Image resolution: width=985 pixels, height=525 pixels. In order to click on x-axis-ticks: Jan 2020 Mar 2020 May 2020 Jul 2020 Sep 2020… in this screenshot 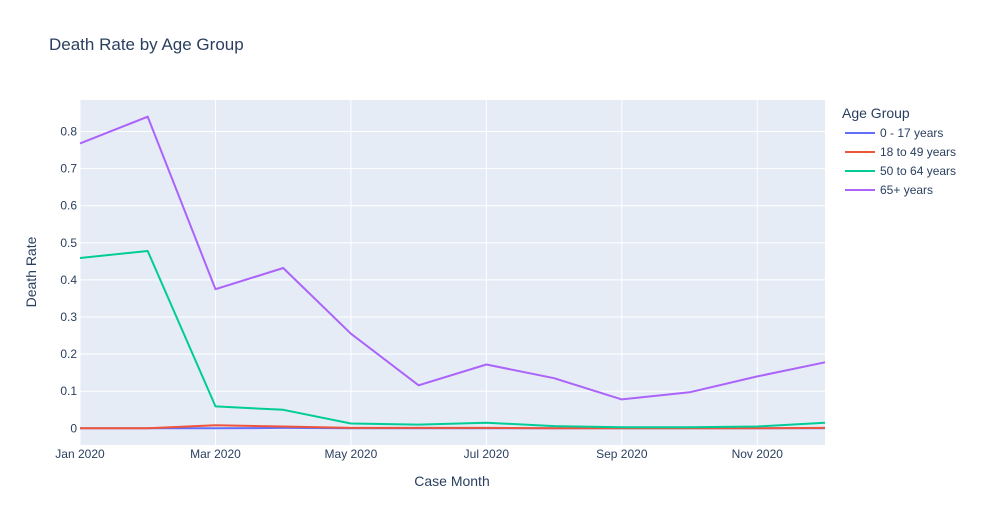, I will do `click(419, 454)`.